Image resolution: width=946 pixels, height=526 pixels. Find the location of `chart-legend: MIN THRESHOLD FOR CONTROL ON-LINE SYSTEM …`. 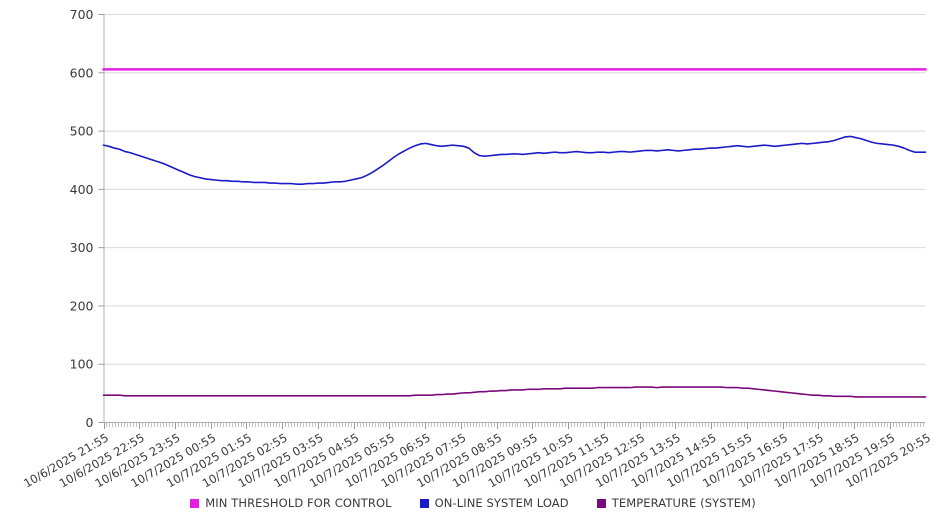

chart-legend: MIN THRESHOLD FOR CONTROL ON-LINE SYSTEM … is located at coordinates (473, 503).